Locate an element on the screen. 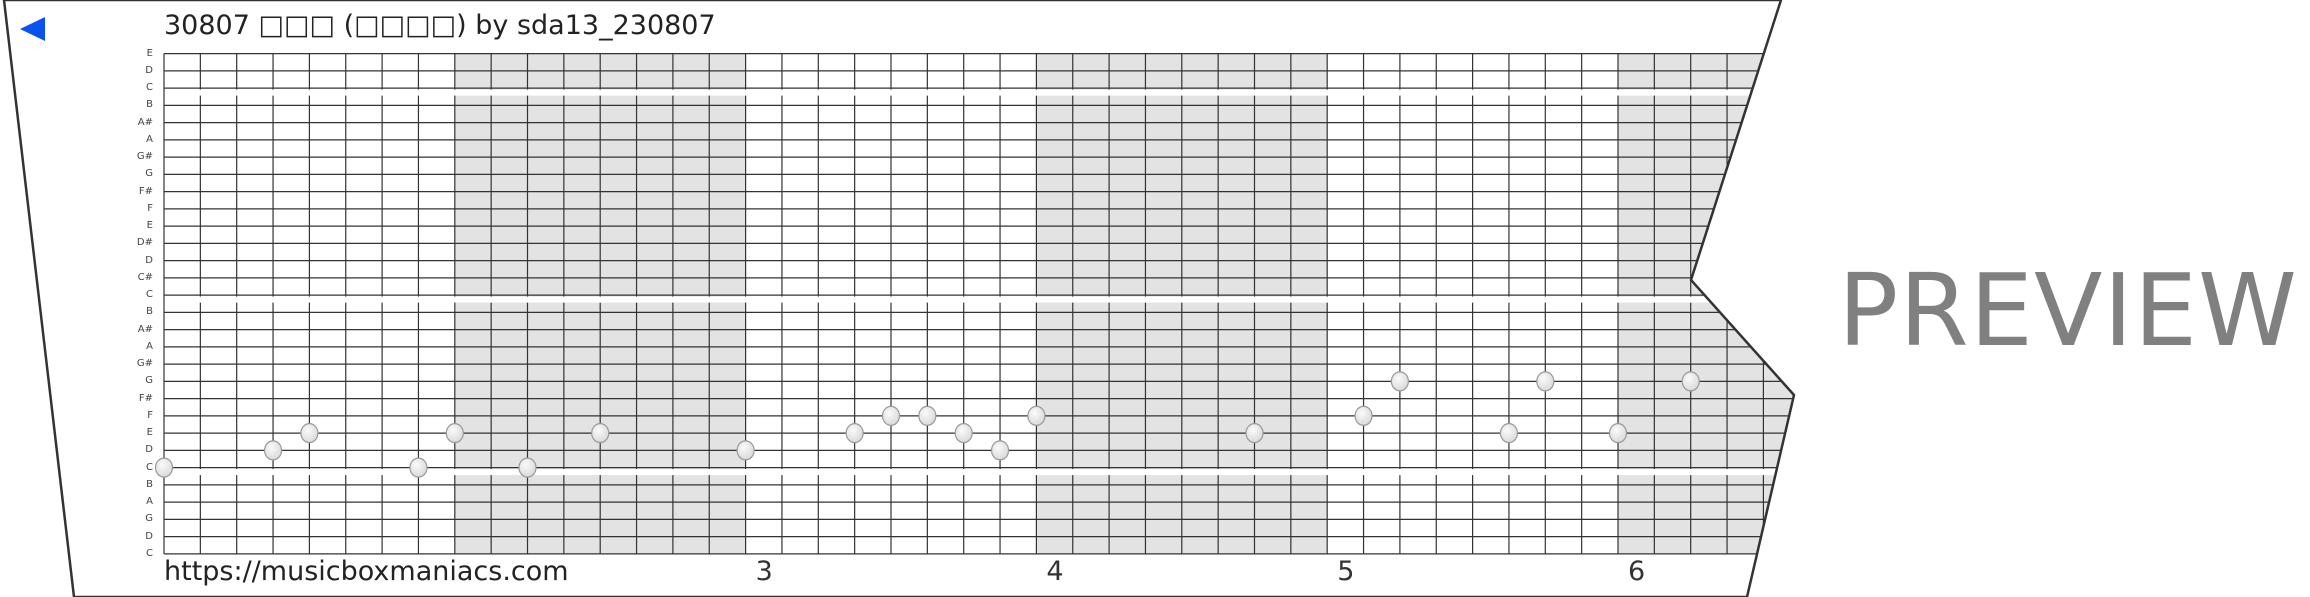 This screenshot has width=2310, height=597. measure-number: 4 is located at coordinates (1055, 571).